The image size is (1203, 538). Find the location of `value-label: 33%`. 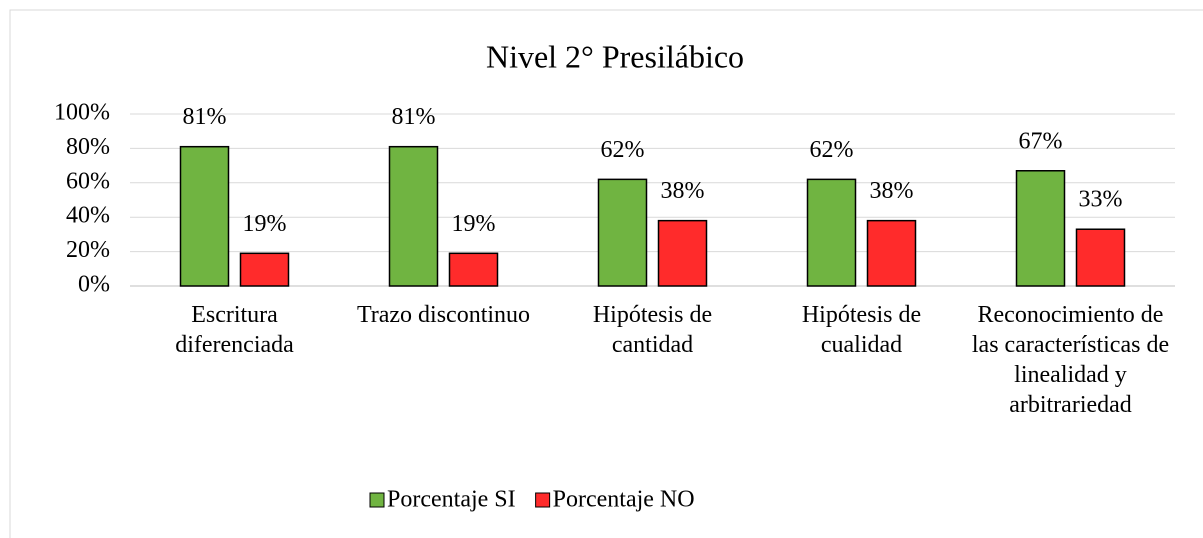

value-label: 33% is located at coordinates (1101, 200).